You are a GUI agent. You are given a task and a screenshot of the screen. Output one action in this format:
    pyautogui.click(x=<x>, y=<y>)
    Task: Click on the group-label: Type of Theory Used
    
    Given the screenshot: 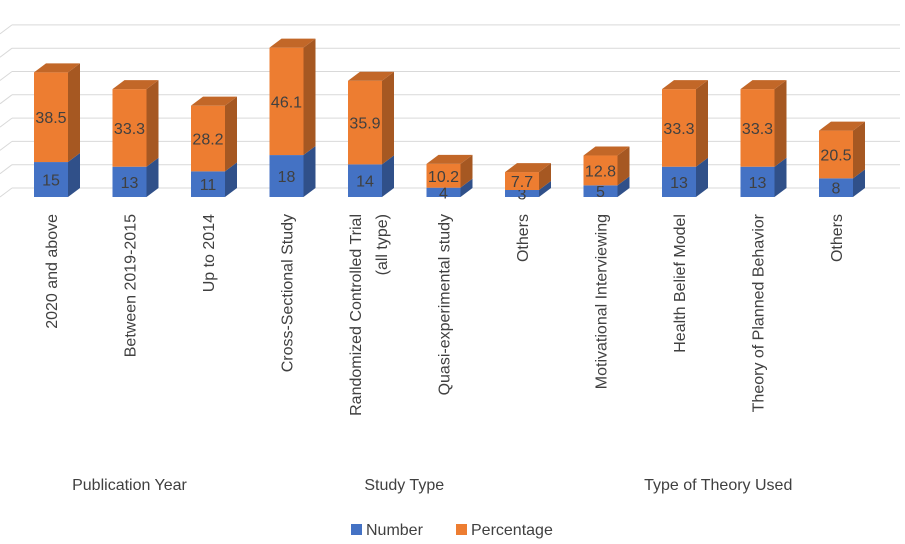 What is the action you would take?
    pyautogui.click(x=718, y=485)
    